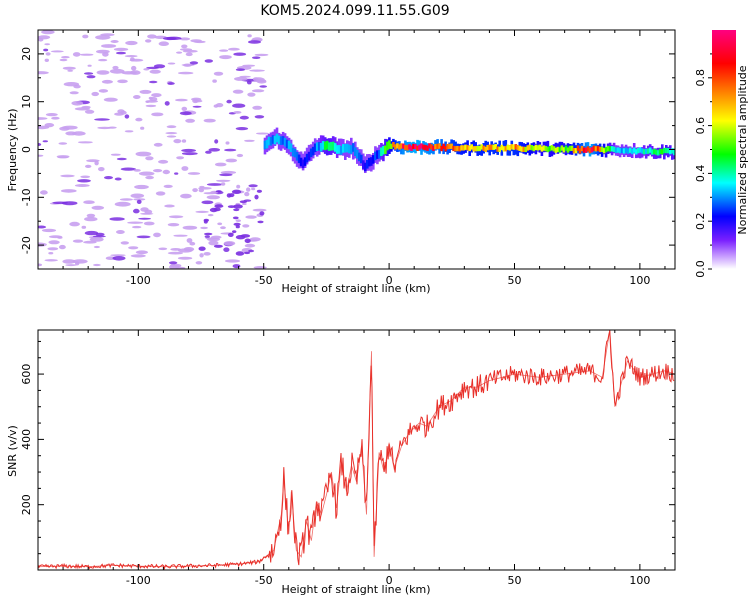  I want to click on x-tick-label: 50, so click(514, 280).